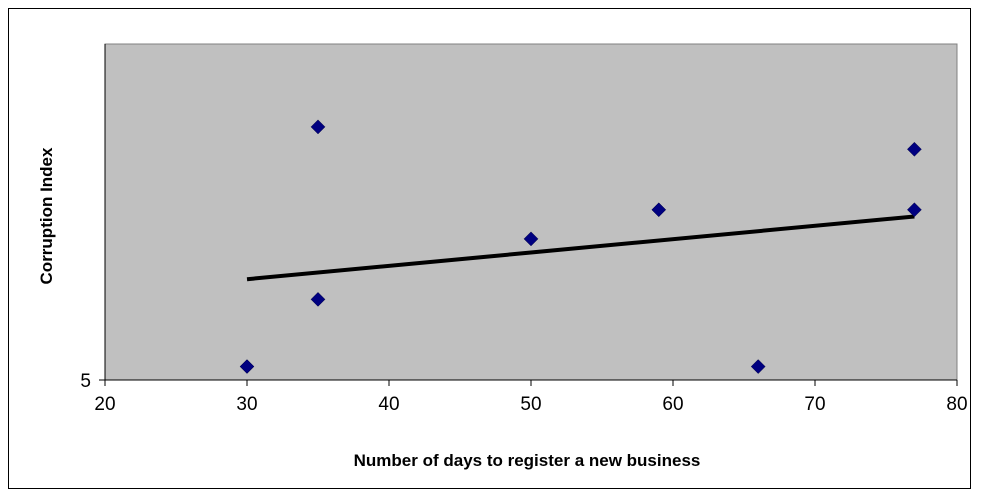  I want to click on x-tick-label: 80, so click(956, 404).